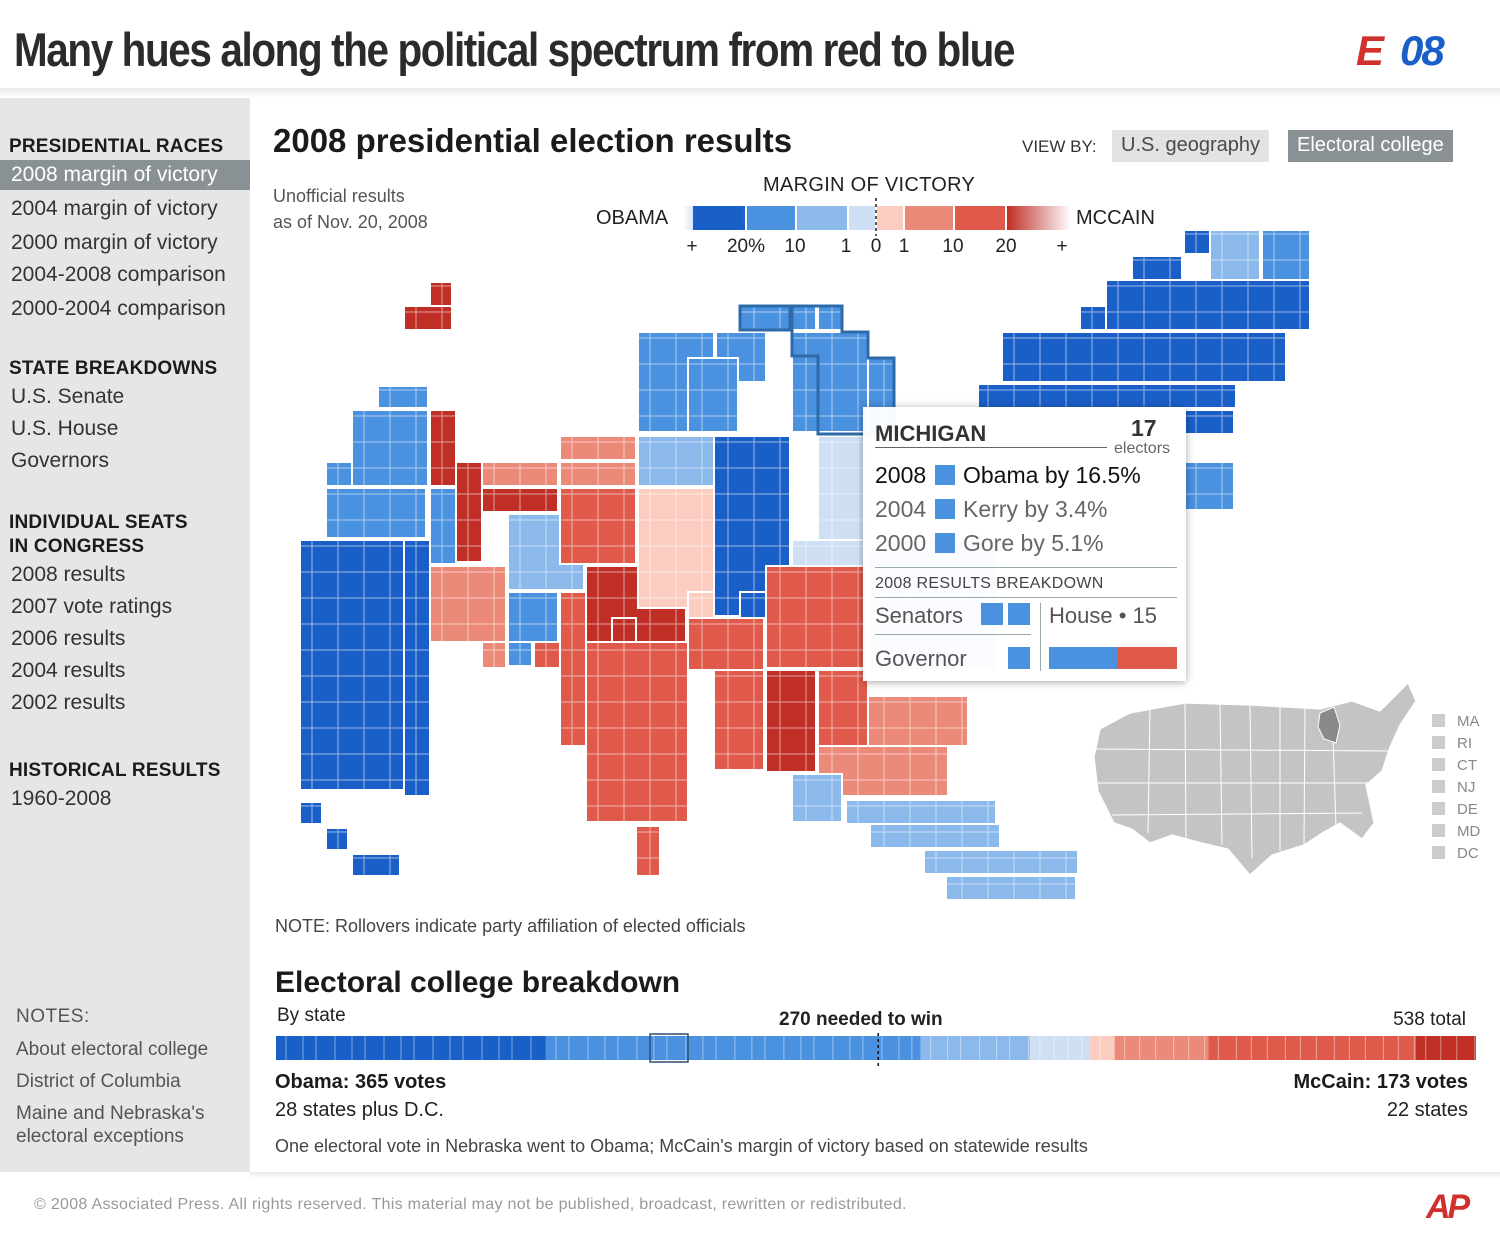 This screenshot has width=1500, height=1240. I want to click on view-by-electoral-college-button: Electoral college, so click(1370, 146).